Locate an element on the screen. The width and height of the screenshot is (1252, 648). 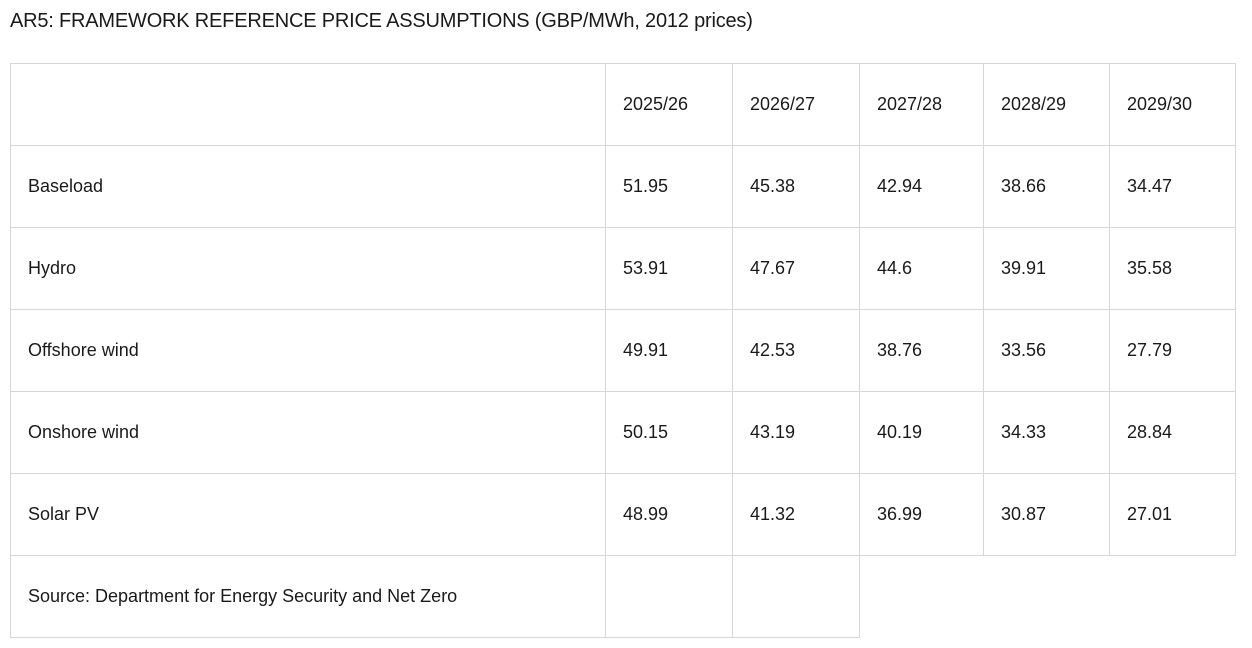
table-cell: 40.19 is located at coordinates (921, 432).